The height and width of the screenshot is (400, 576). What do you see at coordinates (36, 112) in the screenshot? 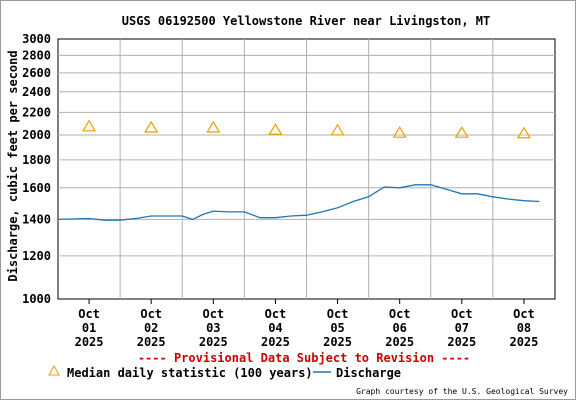
I see `y-tick-label: 2200` at bounding box center [36, 112].